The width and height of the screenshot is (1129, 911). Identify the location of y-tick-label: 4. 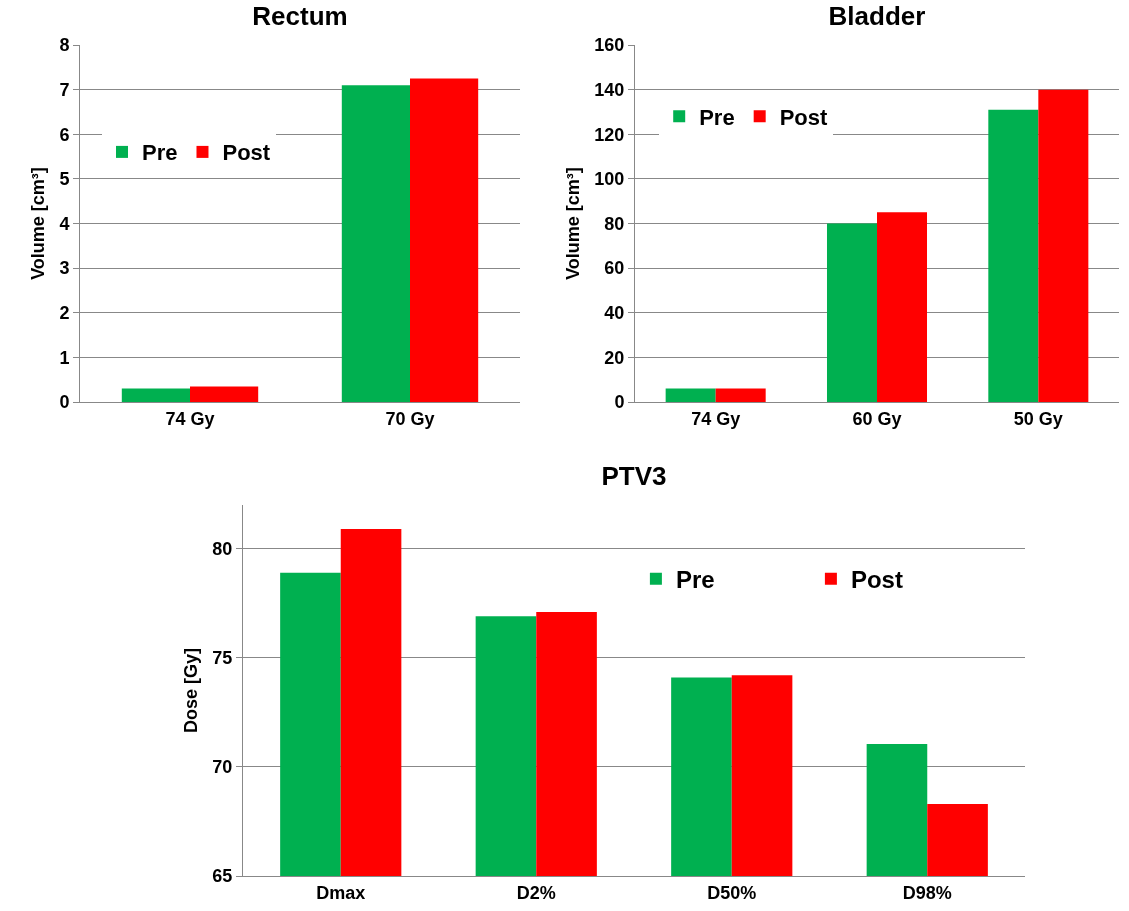
(64, 223).